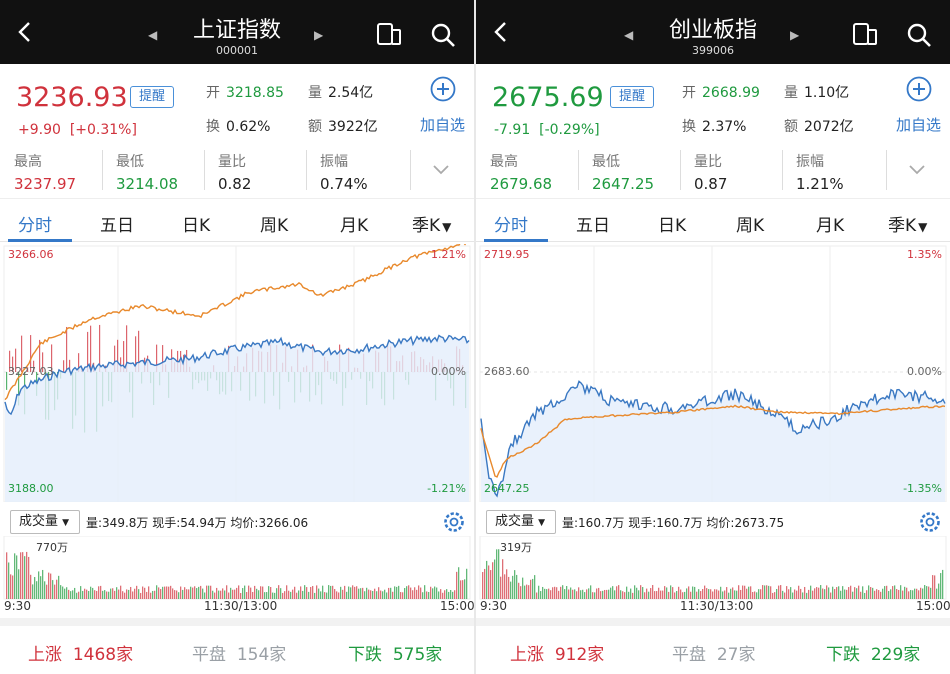 The height and width of the screenshot is (674, 950). I want to click on volume-info: 量:160.7万 现手:160.7万 均价:2673.75, so click(673, 523).